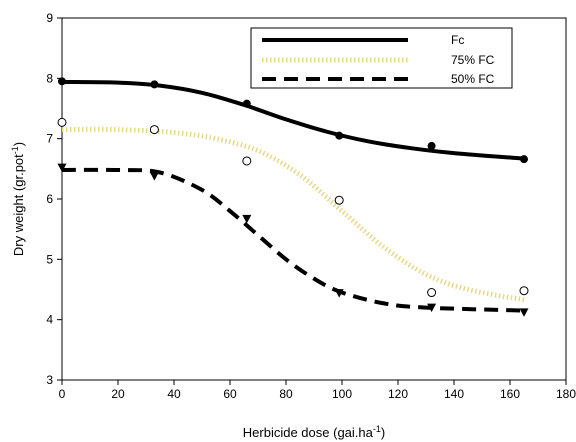  Describe the element at coordinates (49, 18) in the screenshot. I see `y-tick-label: 9` at that location.